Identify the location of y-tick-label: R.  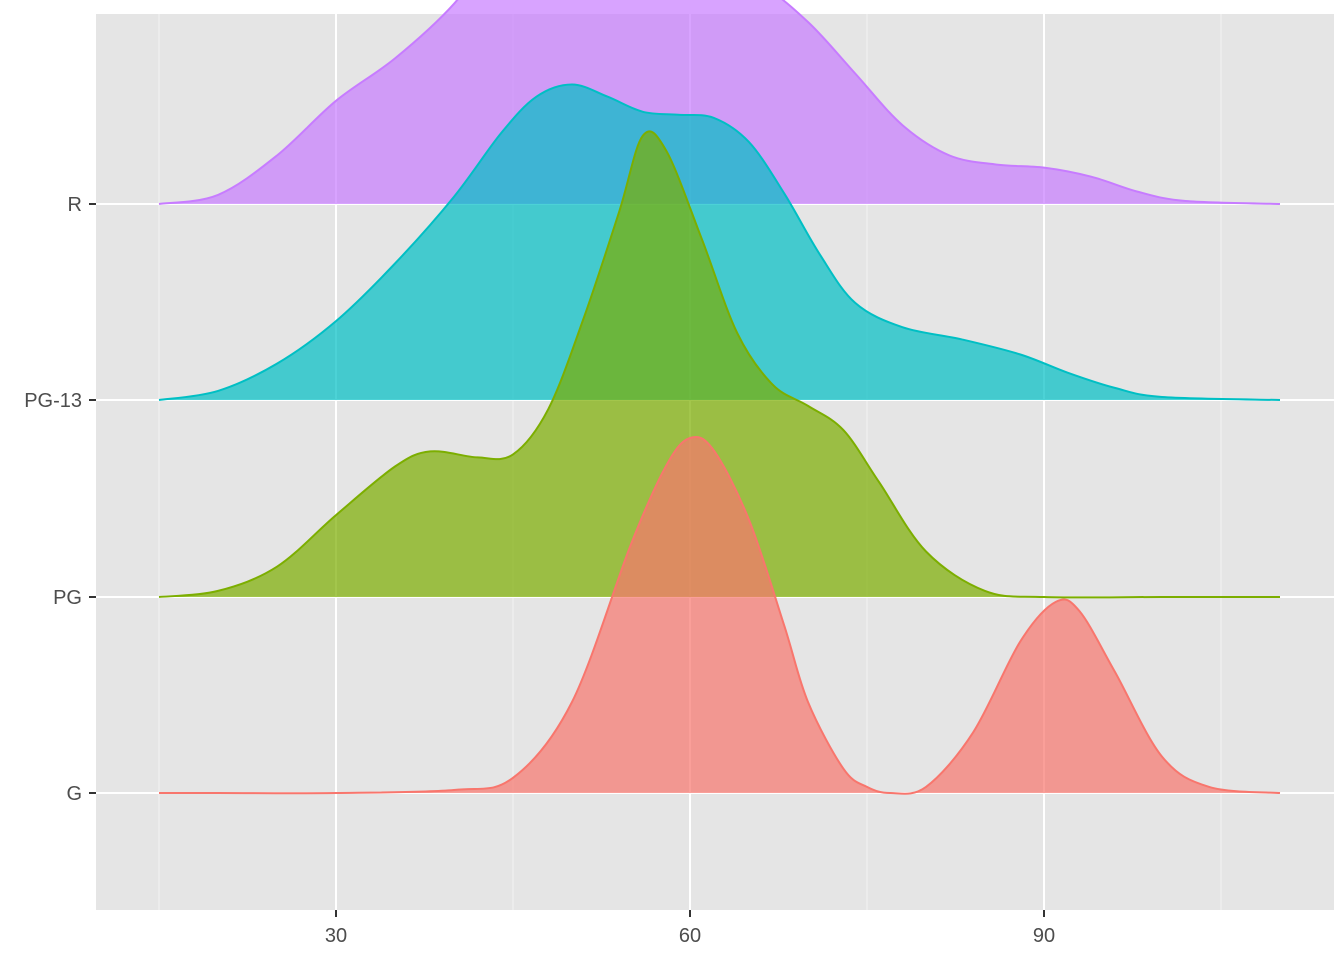
(75, 205).